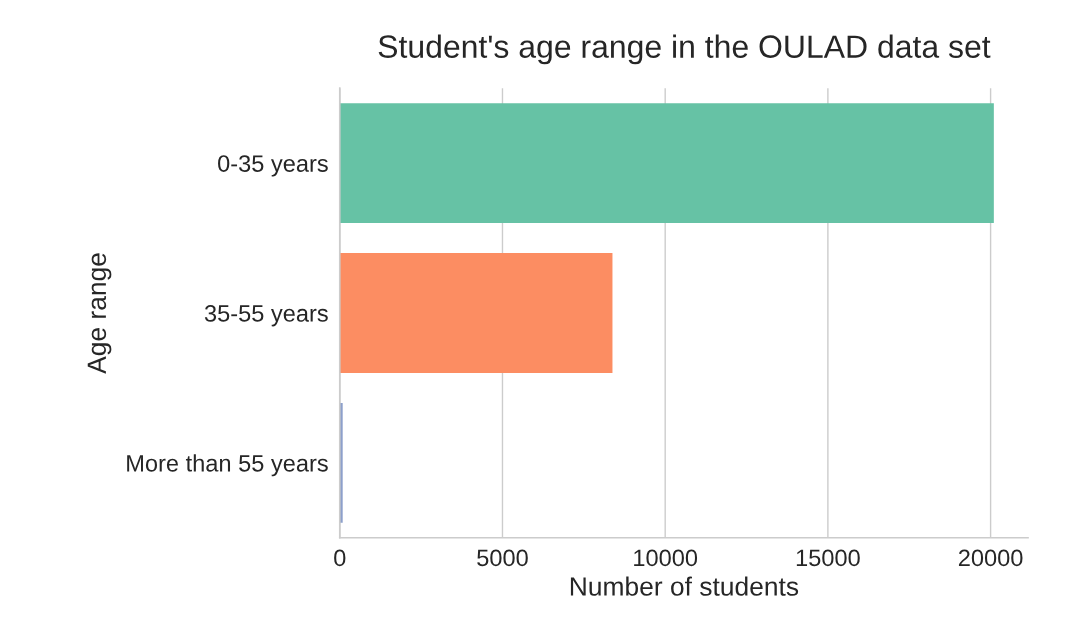  Describe the element at coordinates (273, 166) in the screenshot. I see `y-tick-label: 0-35 years` at that location.